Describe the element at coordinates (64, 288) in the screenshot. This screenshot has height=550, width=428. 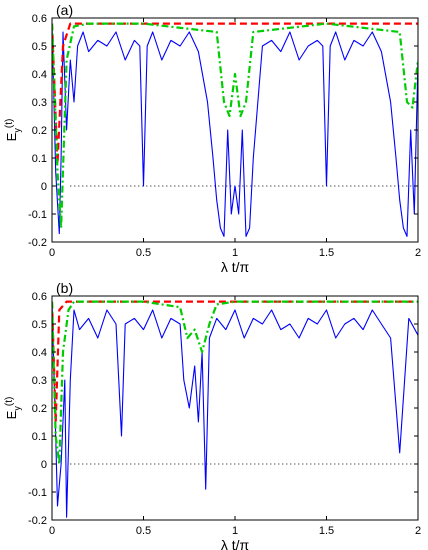
I see `panel-label: (b)` at that location.